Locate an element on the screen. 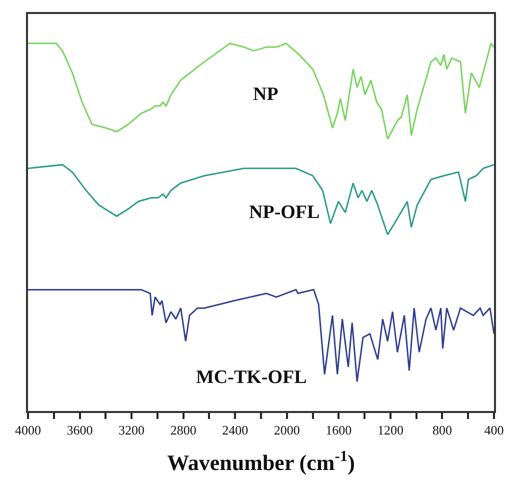  x-tick-label: 2800 is located at coordinates (183, 430).